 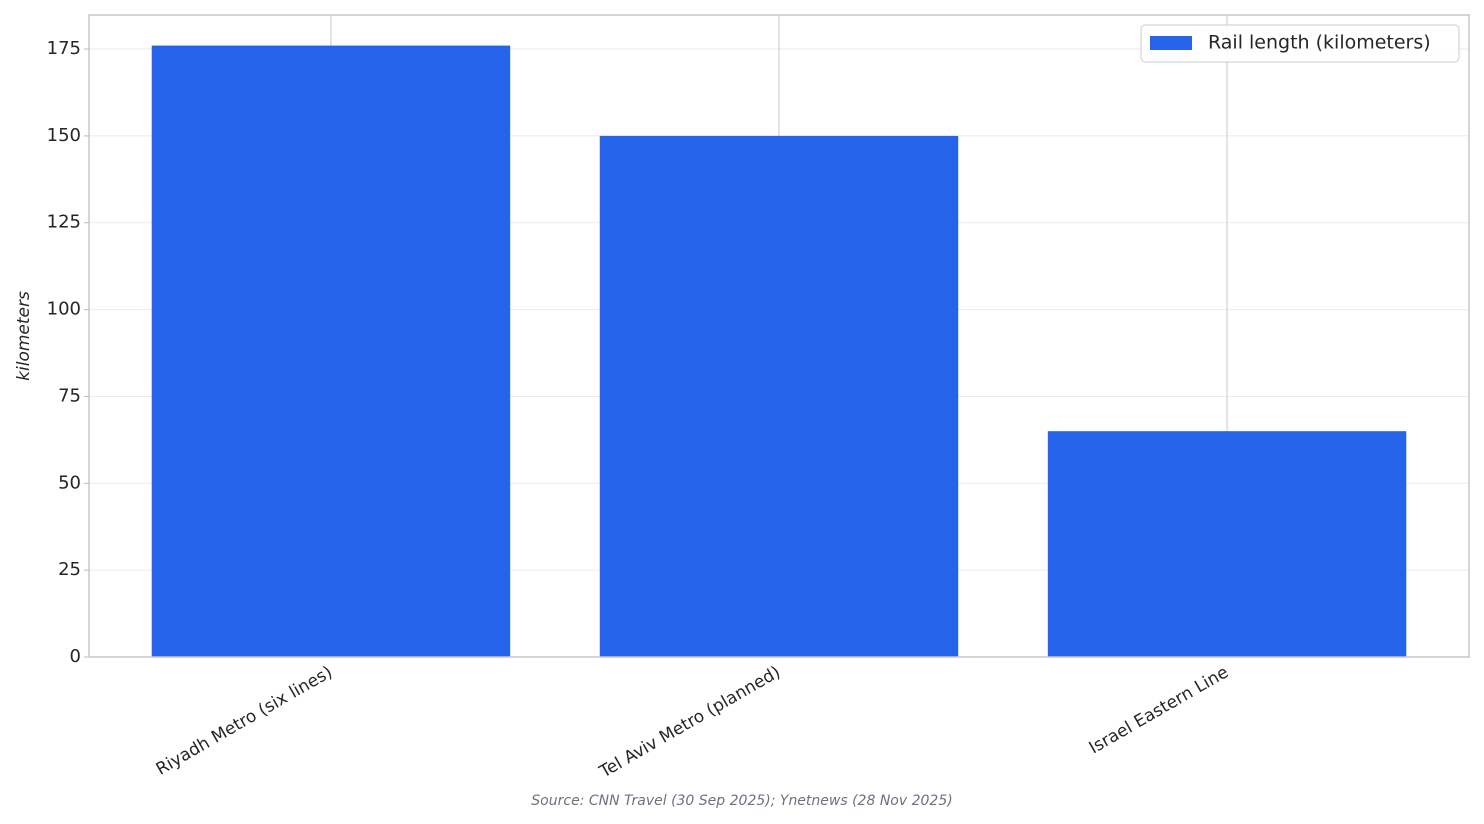 I want to click on y-tick-label: 175, so click(x=64, y=48).